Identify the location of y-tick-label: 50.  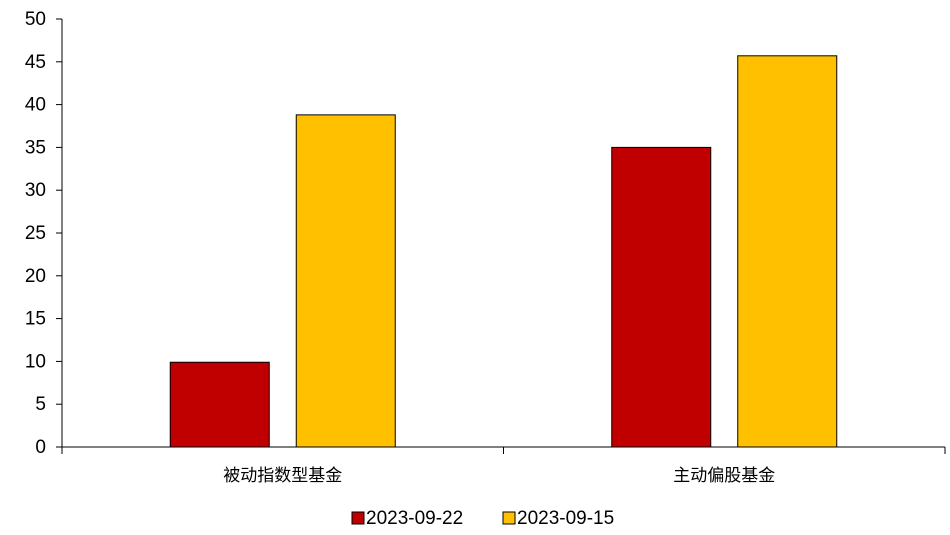
(35, 19).